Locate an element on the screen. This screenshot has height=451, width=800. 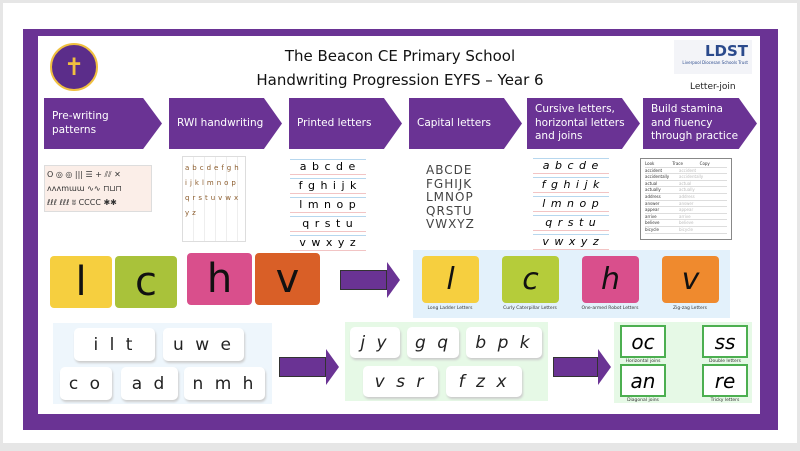
col-look: Look is located at coordinates (650, 163).